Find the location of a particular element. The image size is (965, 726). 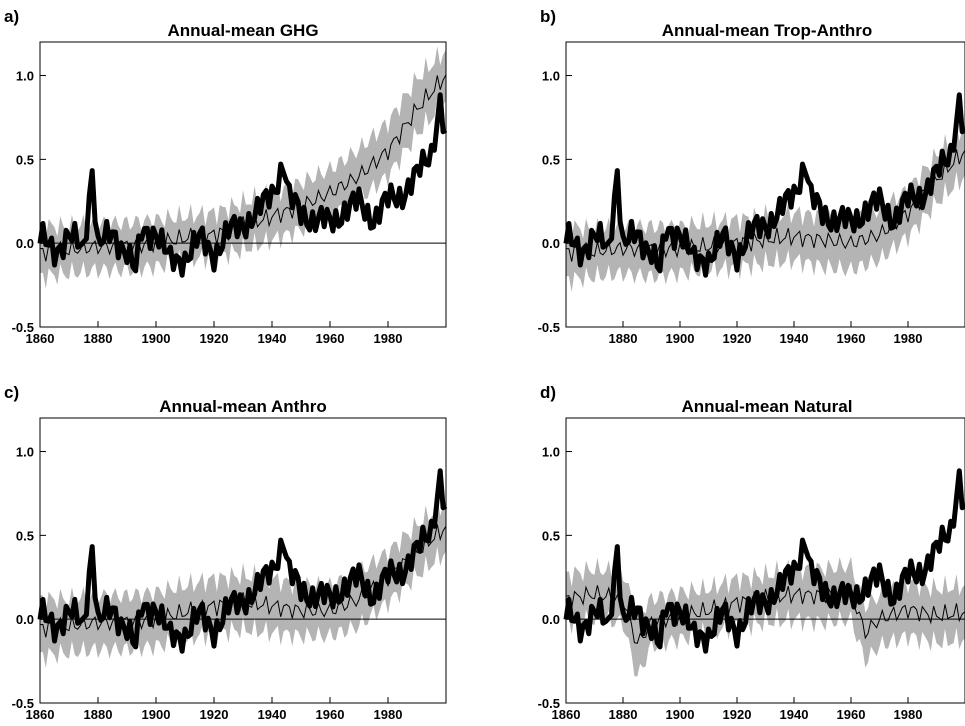

panel-title: Annual-mean Natural is located at coordinates (767, 406).